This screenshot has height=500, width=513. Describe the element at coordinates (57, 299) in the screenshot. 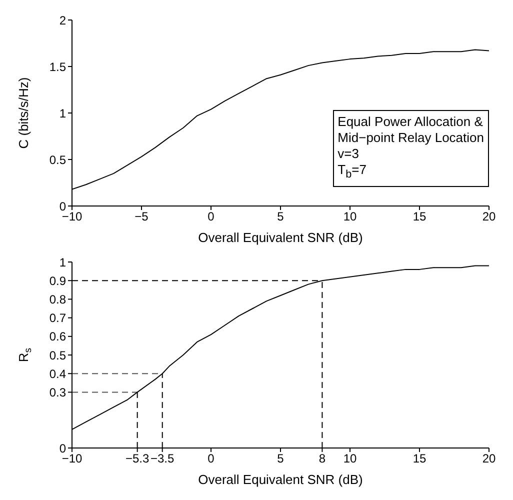

I see `y-tick-label: 0.8` at that location.